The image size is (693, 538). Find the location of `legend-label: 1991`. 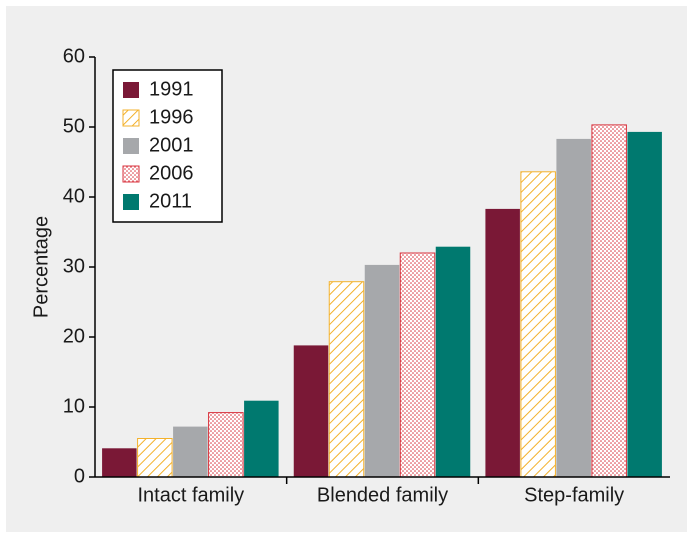

legend-label: 1991 is located at coordinates (171, 89).